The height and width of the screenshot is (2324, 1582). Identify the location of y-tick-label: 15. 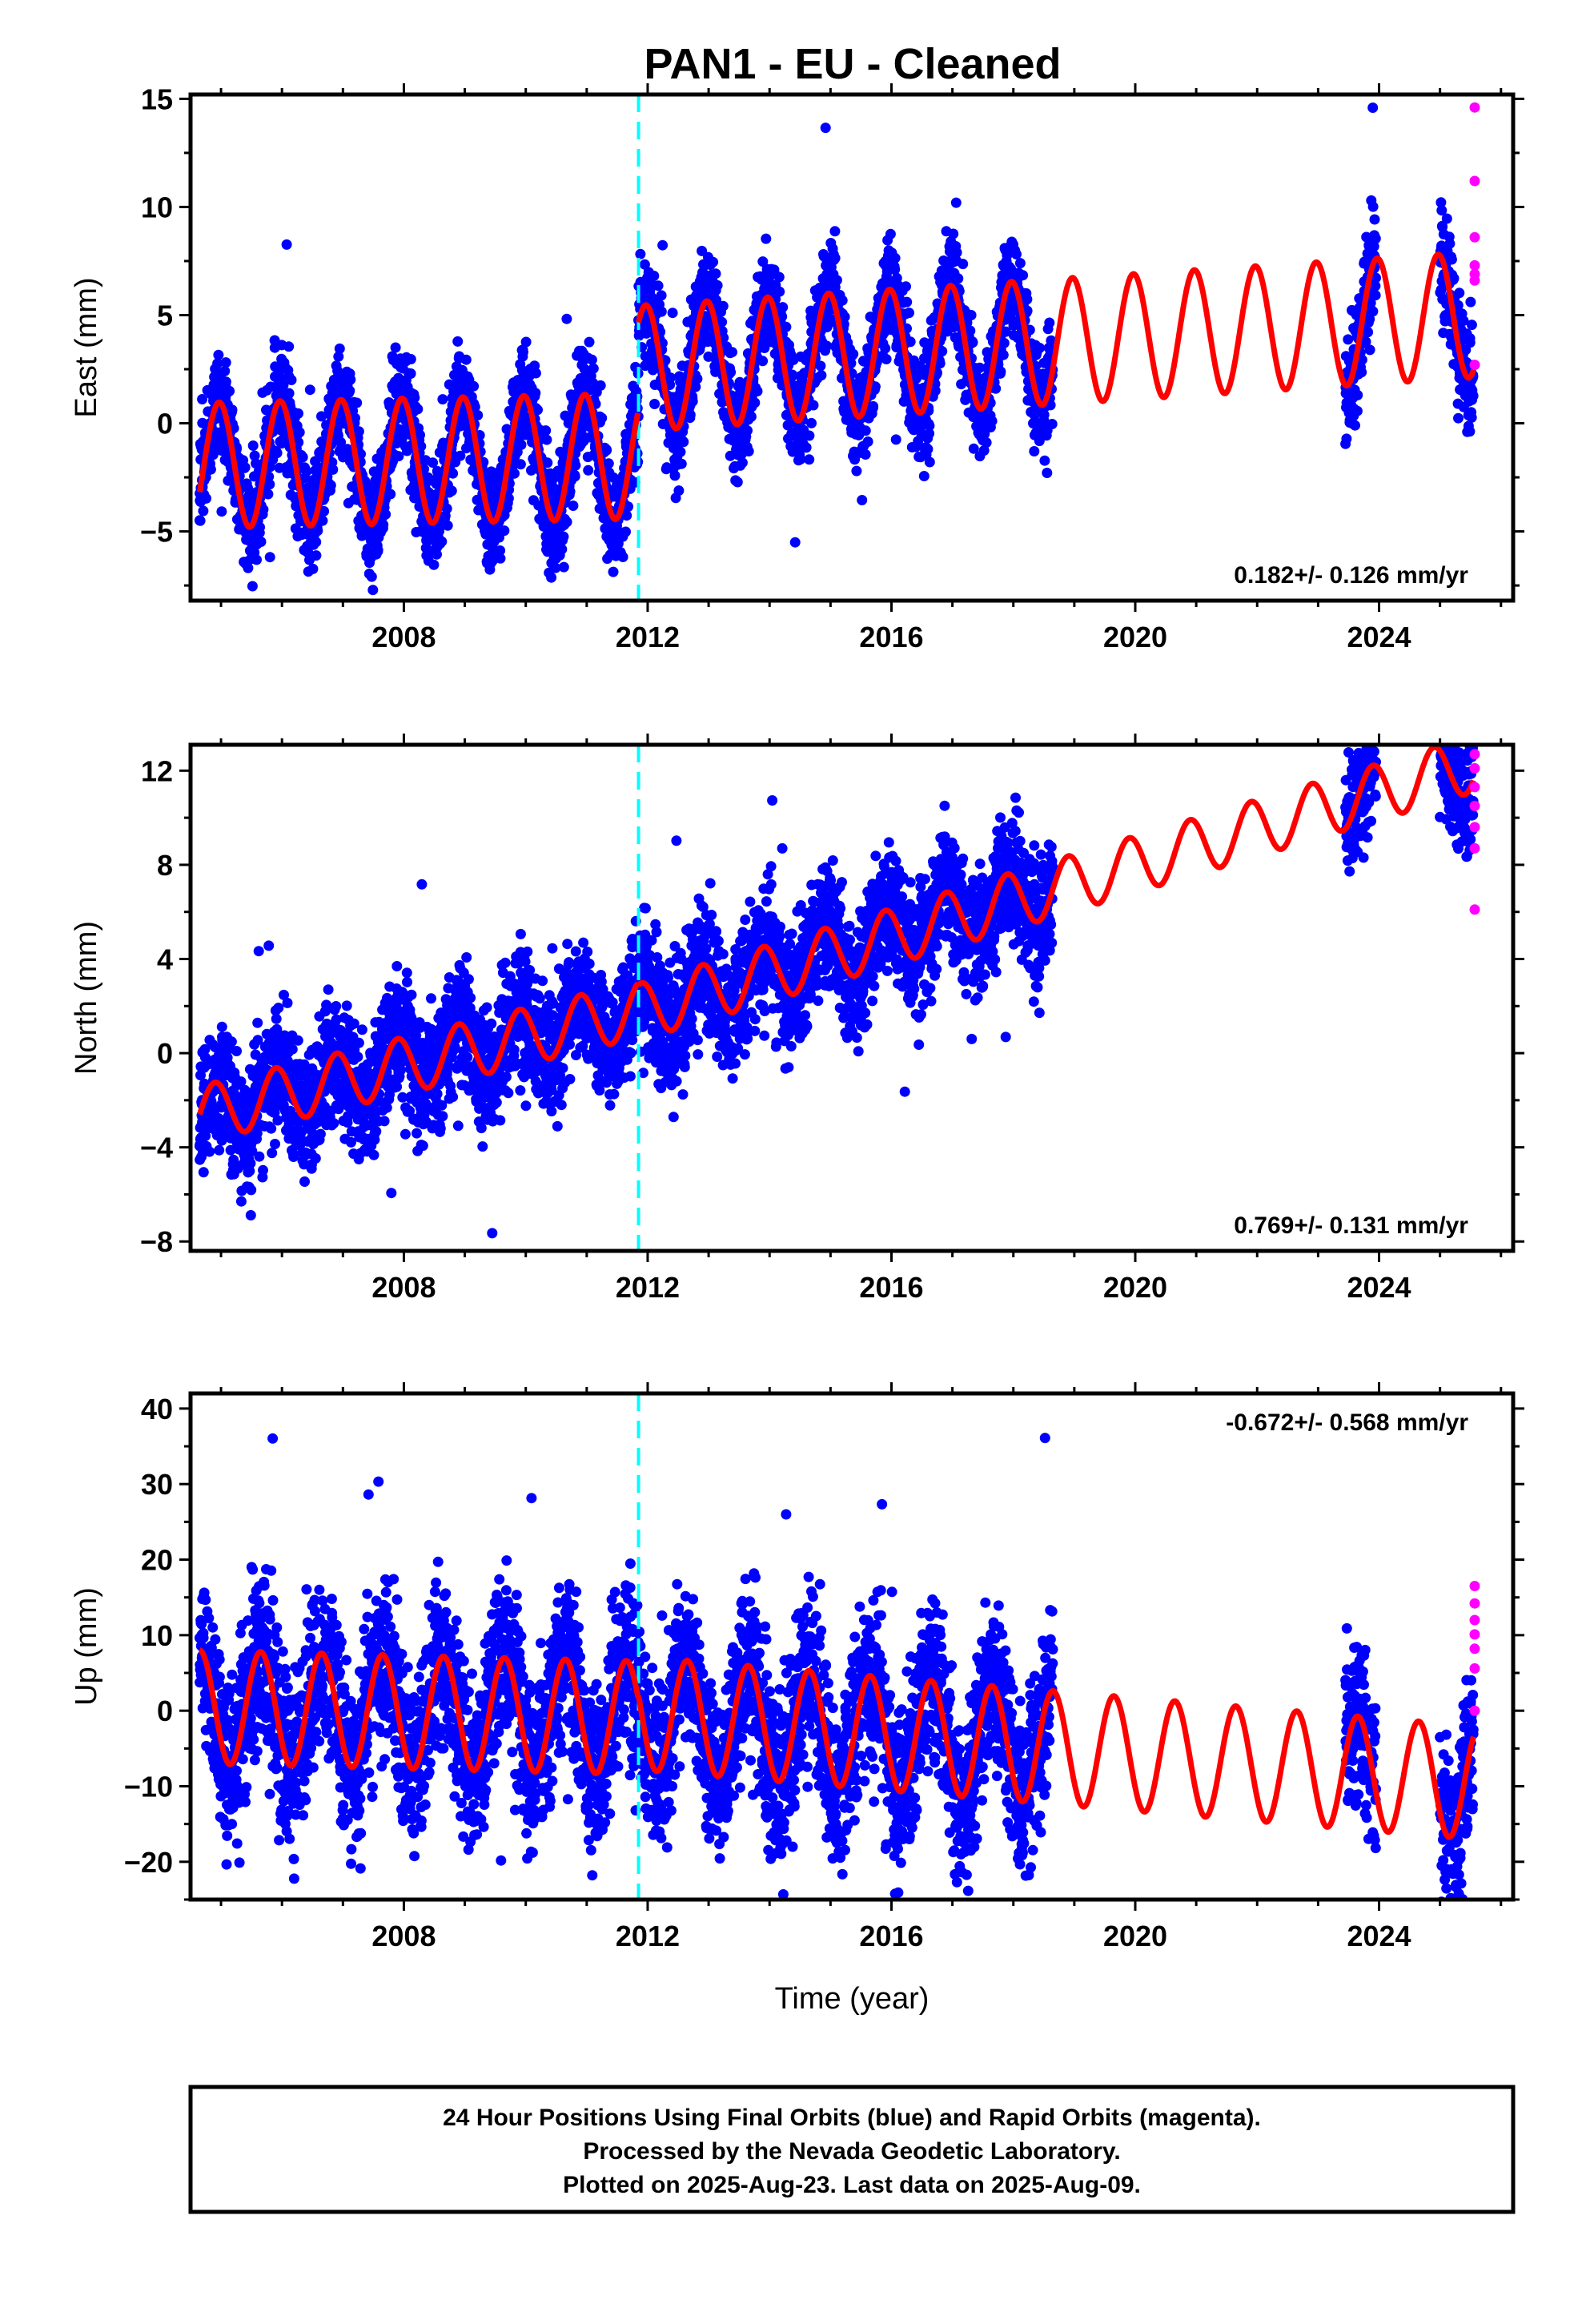
(157, 98).